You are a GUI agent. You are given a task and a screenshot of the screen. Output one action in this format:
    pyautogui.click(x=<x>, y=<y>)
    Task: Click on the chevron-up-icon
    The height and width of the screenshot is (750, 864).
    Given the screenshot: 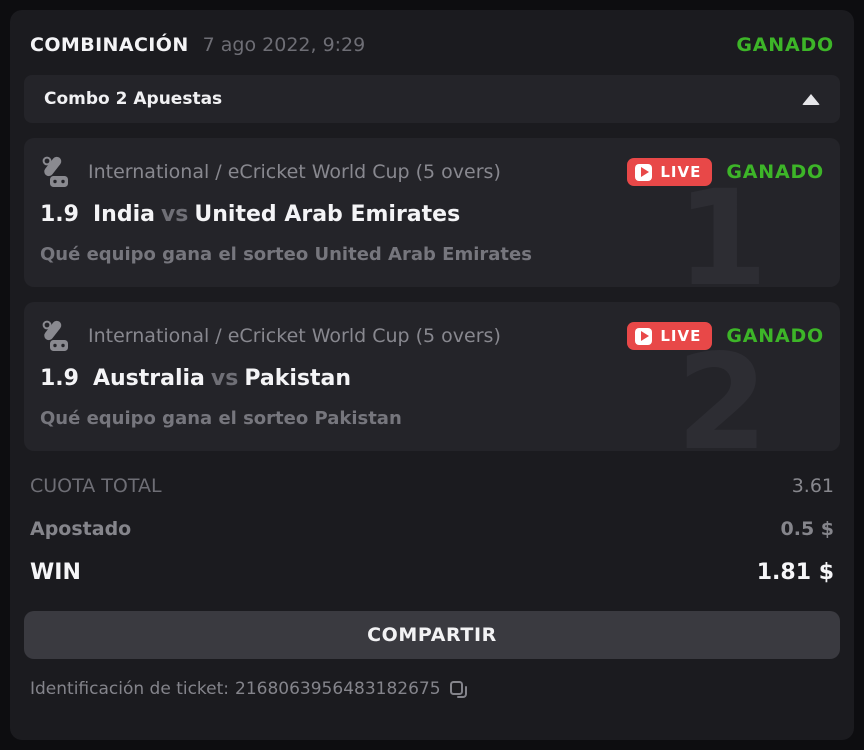 What is the action you would take?
    pyautogui.click(x=811, y=99)
    